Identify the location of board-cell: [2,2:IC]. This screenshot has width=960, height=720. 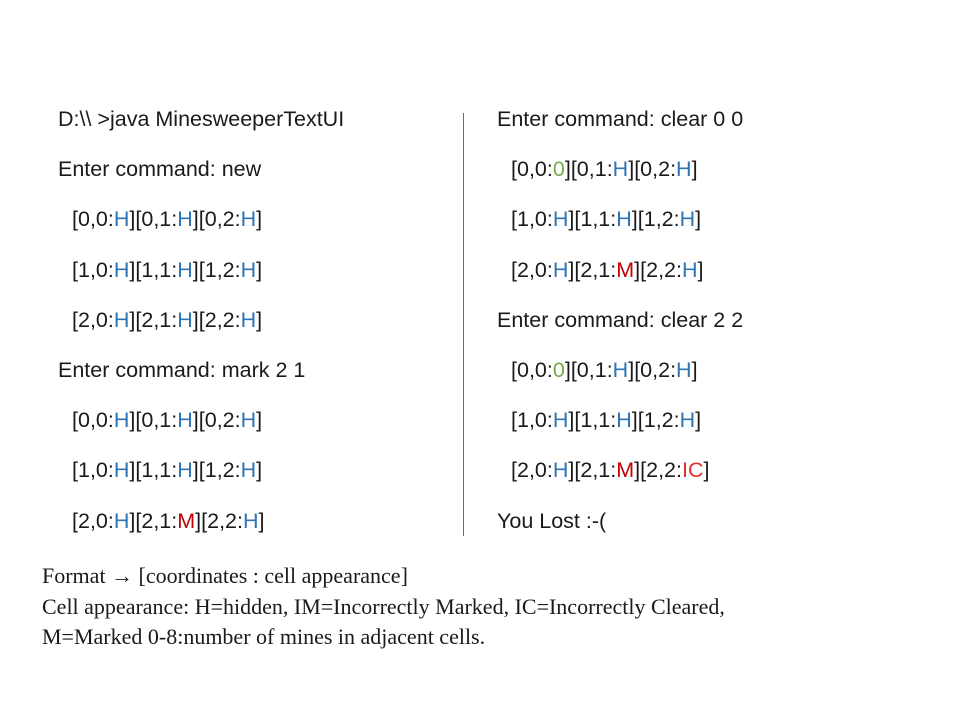
(675, 470).